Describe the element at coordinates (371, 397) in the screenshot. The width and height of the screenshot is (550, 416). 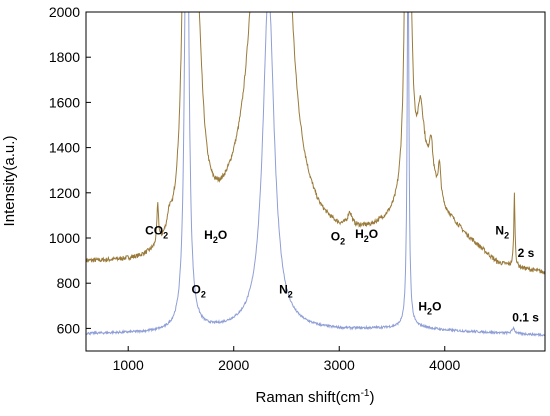
I see `x-axis-label-end: )` at that location.